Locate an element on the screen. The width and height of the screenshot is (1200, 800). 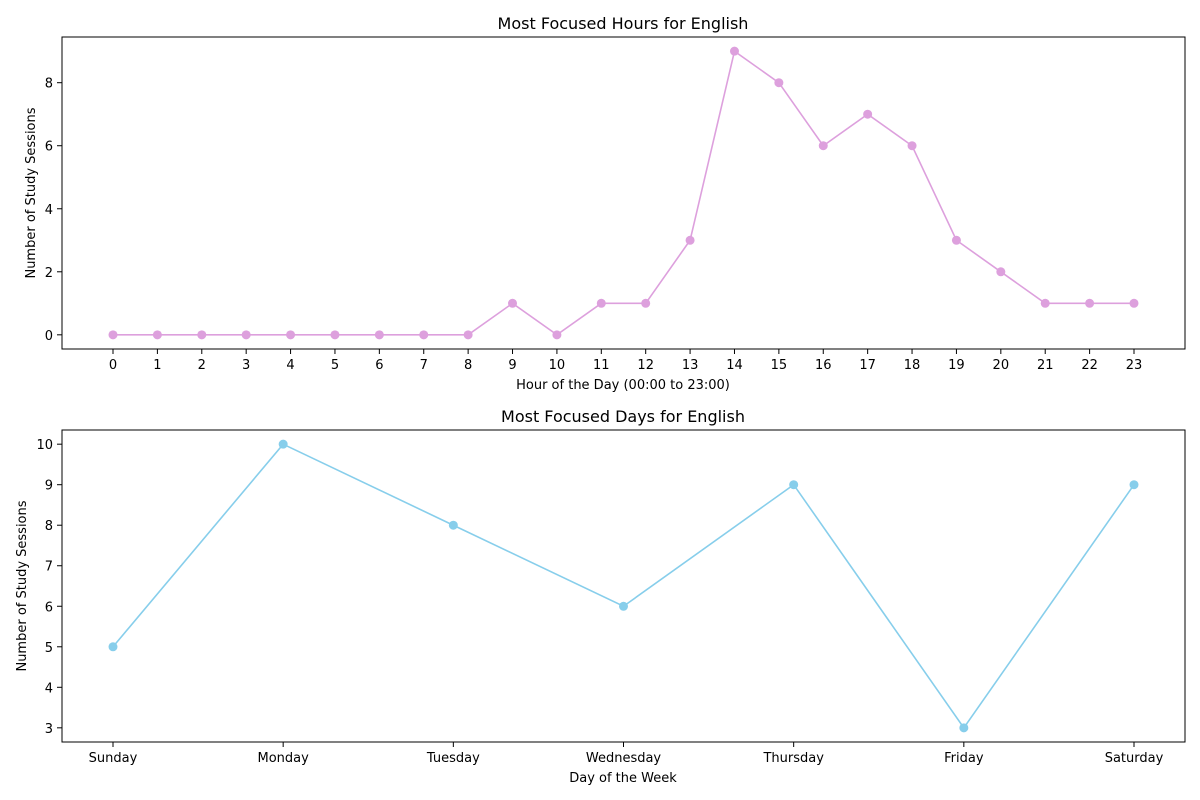
days-y-tick-label: 3 is located at coordinates (49, 729).